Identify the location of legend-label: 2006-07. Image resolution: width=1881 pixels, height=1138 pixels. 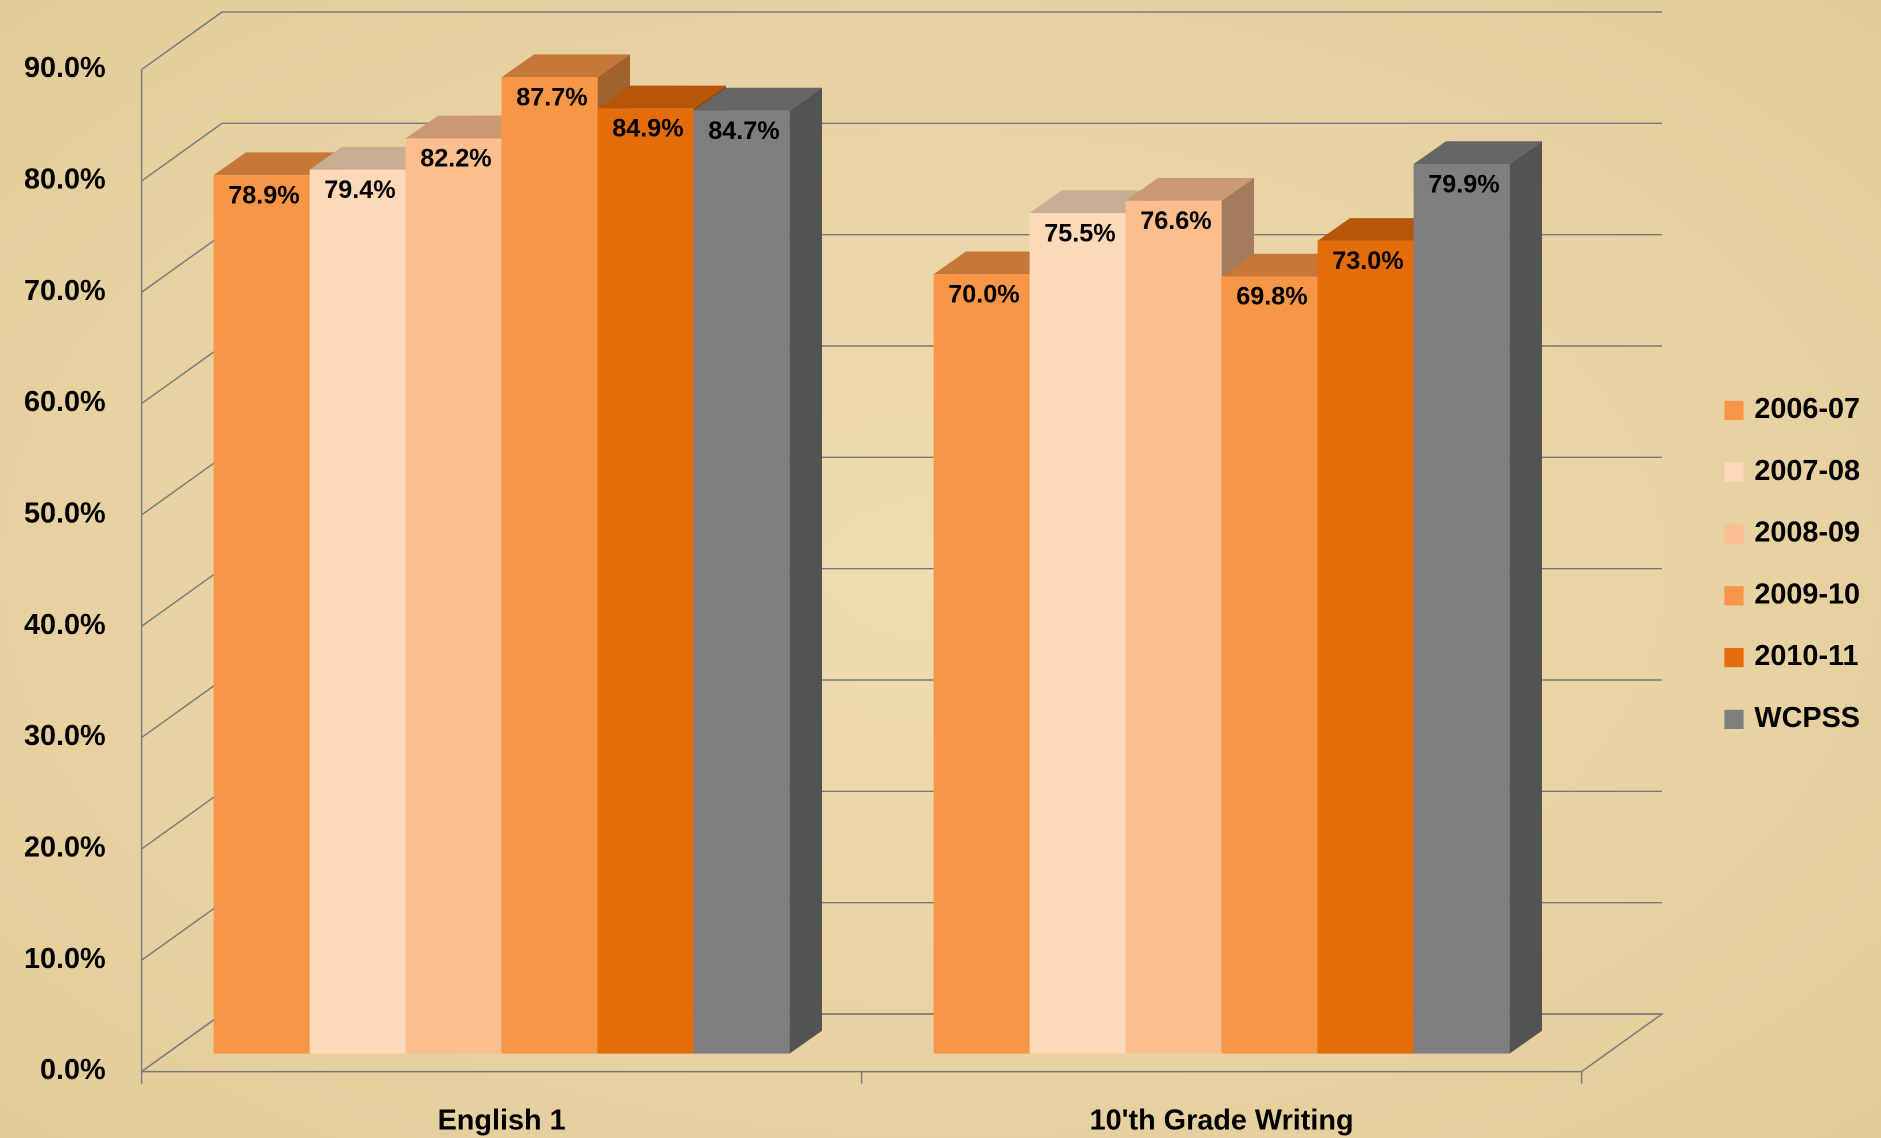
(1807, 409).